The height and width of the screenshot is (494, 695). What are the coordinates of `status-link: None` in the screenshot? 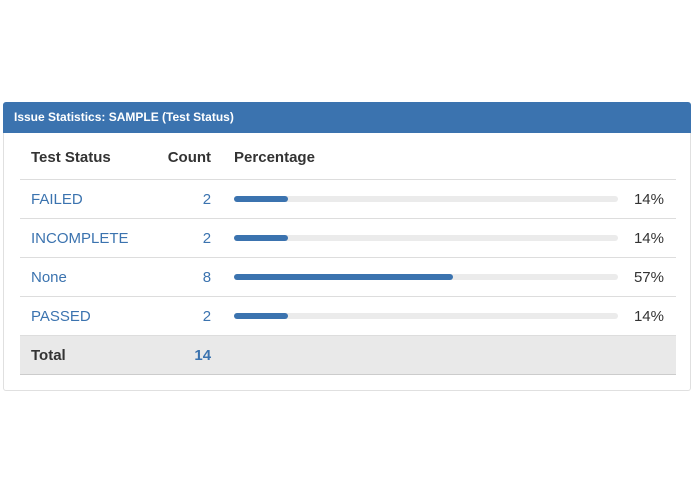 It's located at (85, 277).